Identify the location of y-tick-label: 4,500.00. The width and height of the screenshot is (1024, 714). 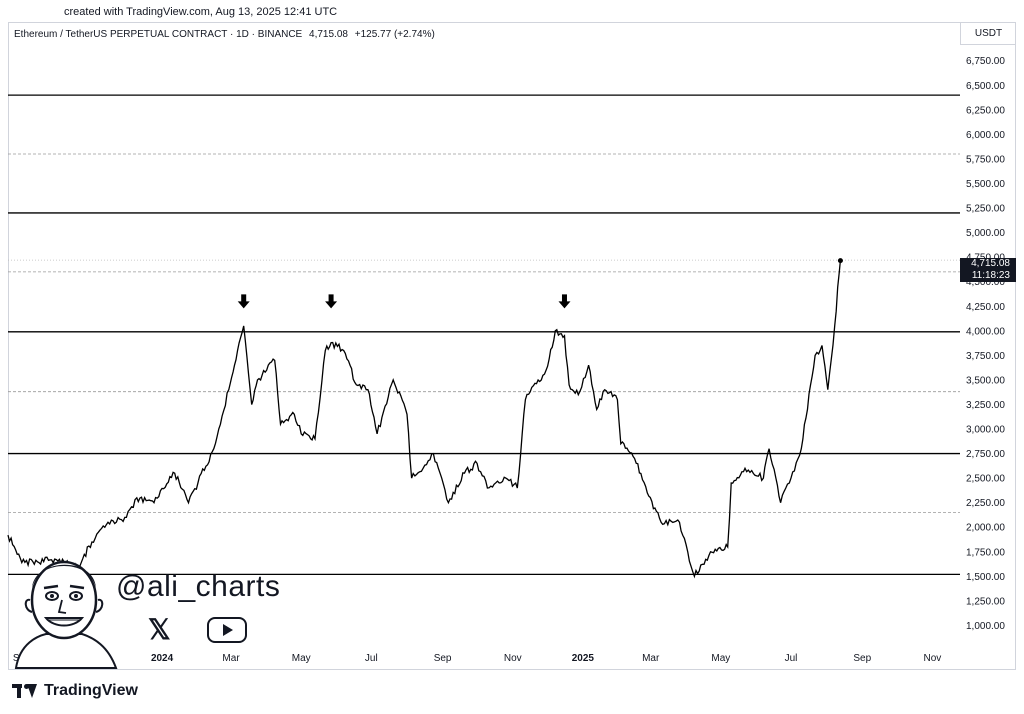
(985, 282).